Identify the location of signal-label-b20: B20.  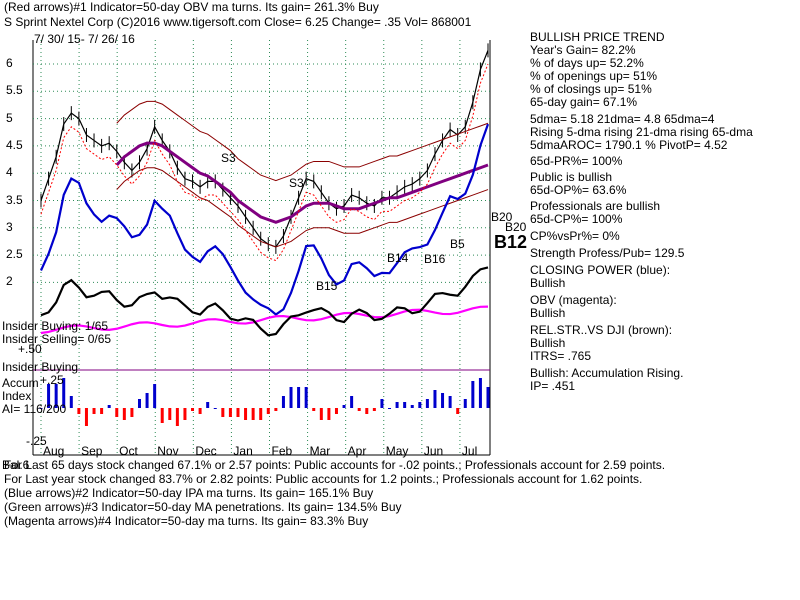
(516, 227).